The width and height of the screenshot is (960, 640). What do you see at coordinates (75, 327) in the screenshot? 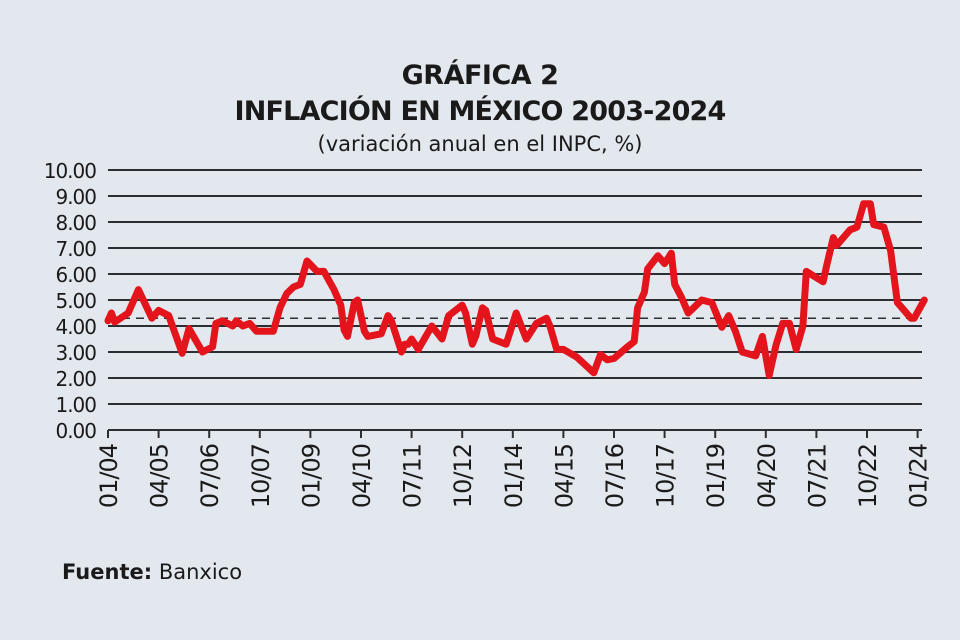
I see `y-tick-label: 4.00` at bounding box center [75, 327].